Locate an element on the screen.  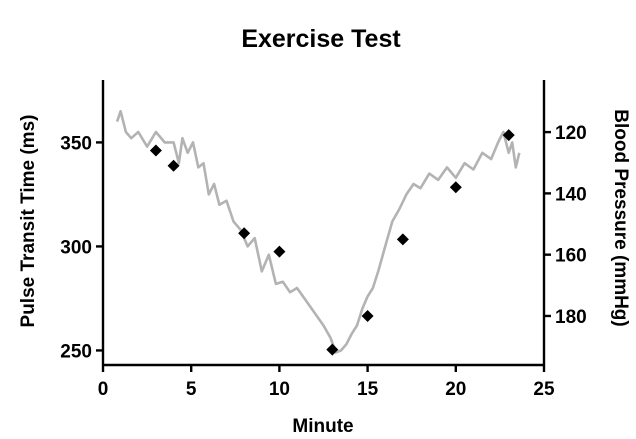
y2-axis-label: Blood Pressure (mmHg) is located at coordinates (620, 217).